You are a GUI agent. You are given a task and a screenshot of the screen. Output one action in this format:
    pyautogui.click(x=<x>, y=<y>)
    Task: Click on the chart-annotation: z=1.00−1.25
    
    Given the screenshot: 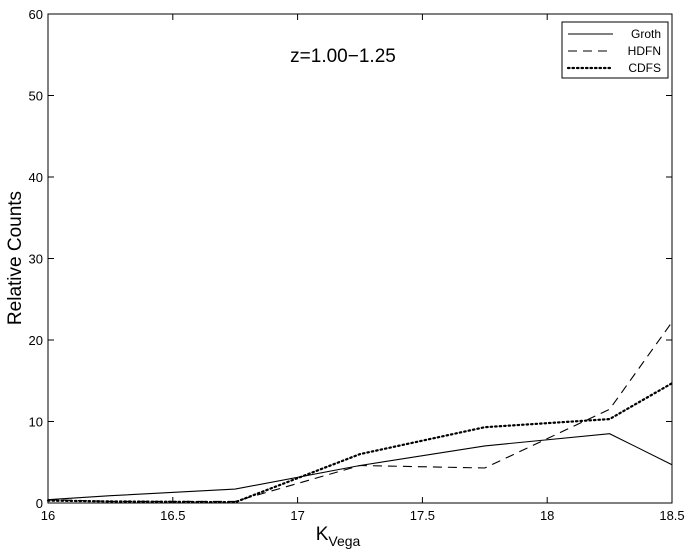 What is the action you would take?
    pyautogui.click(x=343, y=56)
    